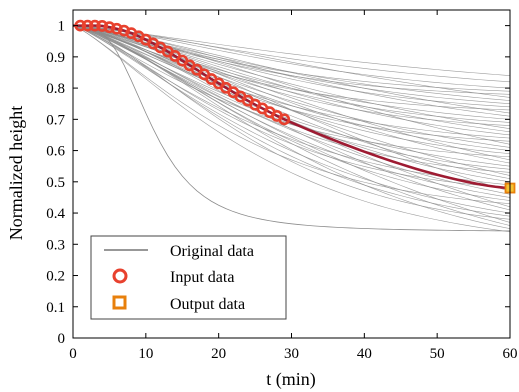  What do you see at coordinates (55, 120) in the screenshot?
I see `y-tick-label: 0.7` at bounding box center [55, 120].